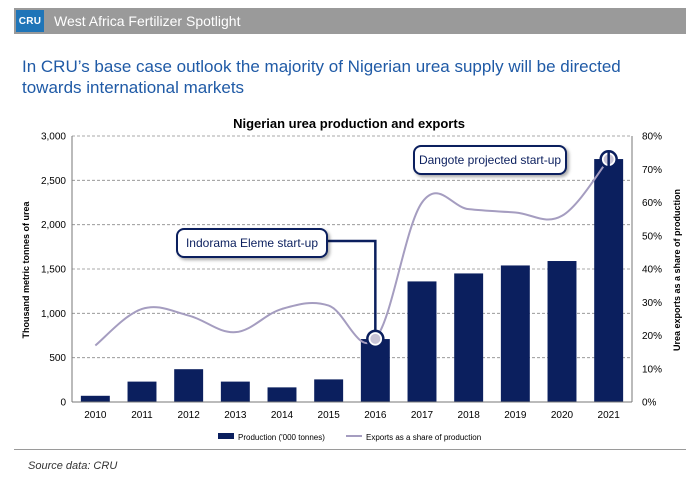  Describe the element at coordinates (226, 436) in the screenshot. I see `legend-bar-swatch` at that location.